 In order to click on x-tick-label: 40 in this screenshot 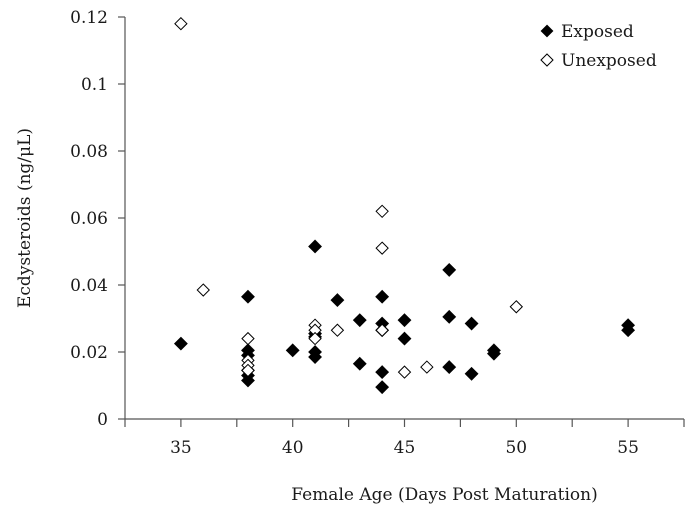, I will do `click(293, 448)`.